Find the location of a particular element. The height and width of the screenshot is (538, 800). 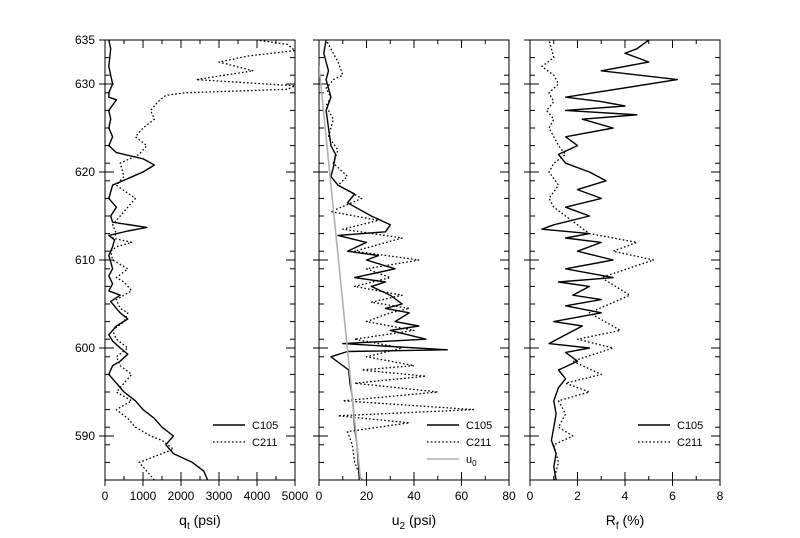

x-tick-label: 8 is located at coordinates (720, 496).